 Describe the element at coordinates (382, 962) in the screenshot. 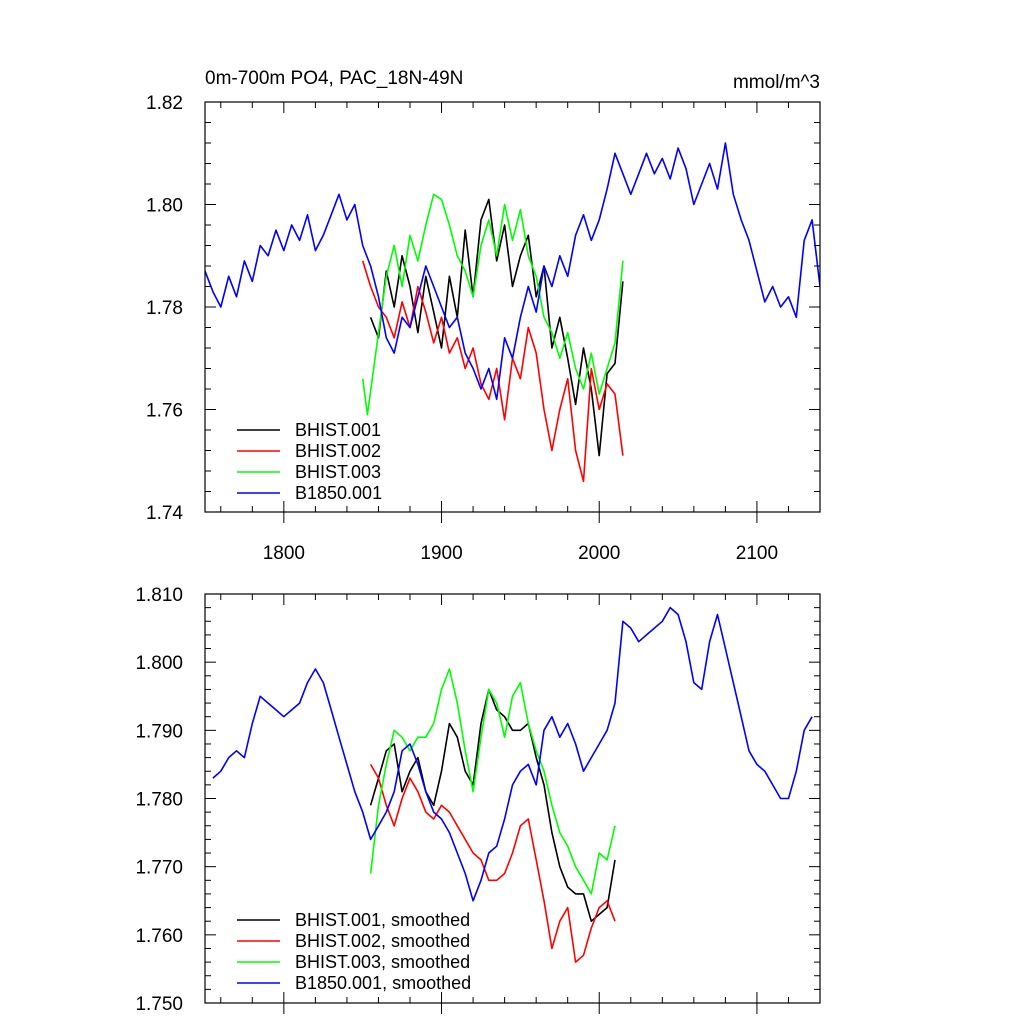

I see `legend-label: BHIST.003, smoothed` at that location.